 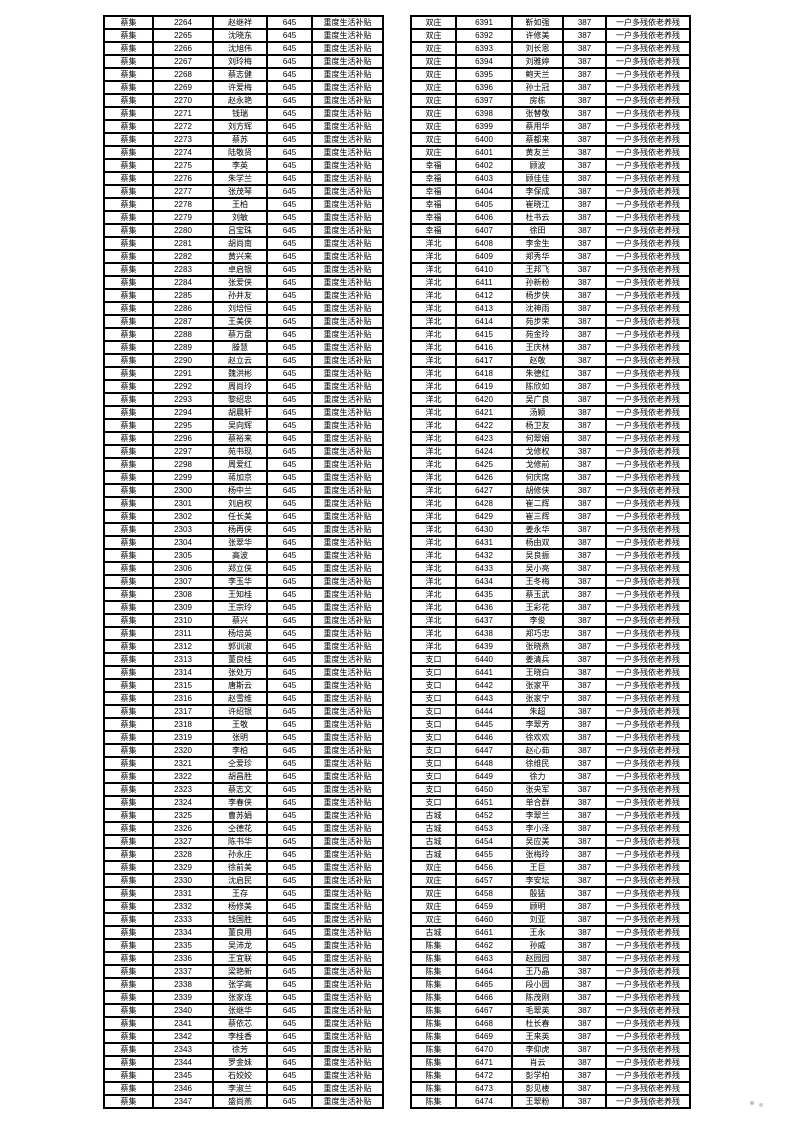 I want to click on id-cell: 2337, so click(x=183, y=971).